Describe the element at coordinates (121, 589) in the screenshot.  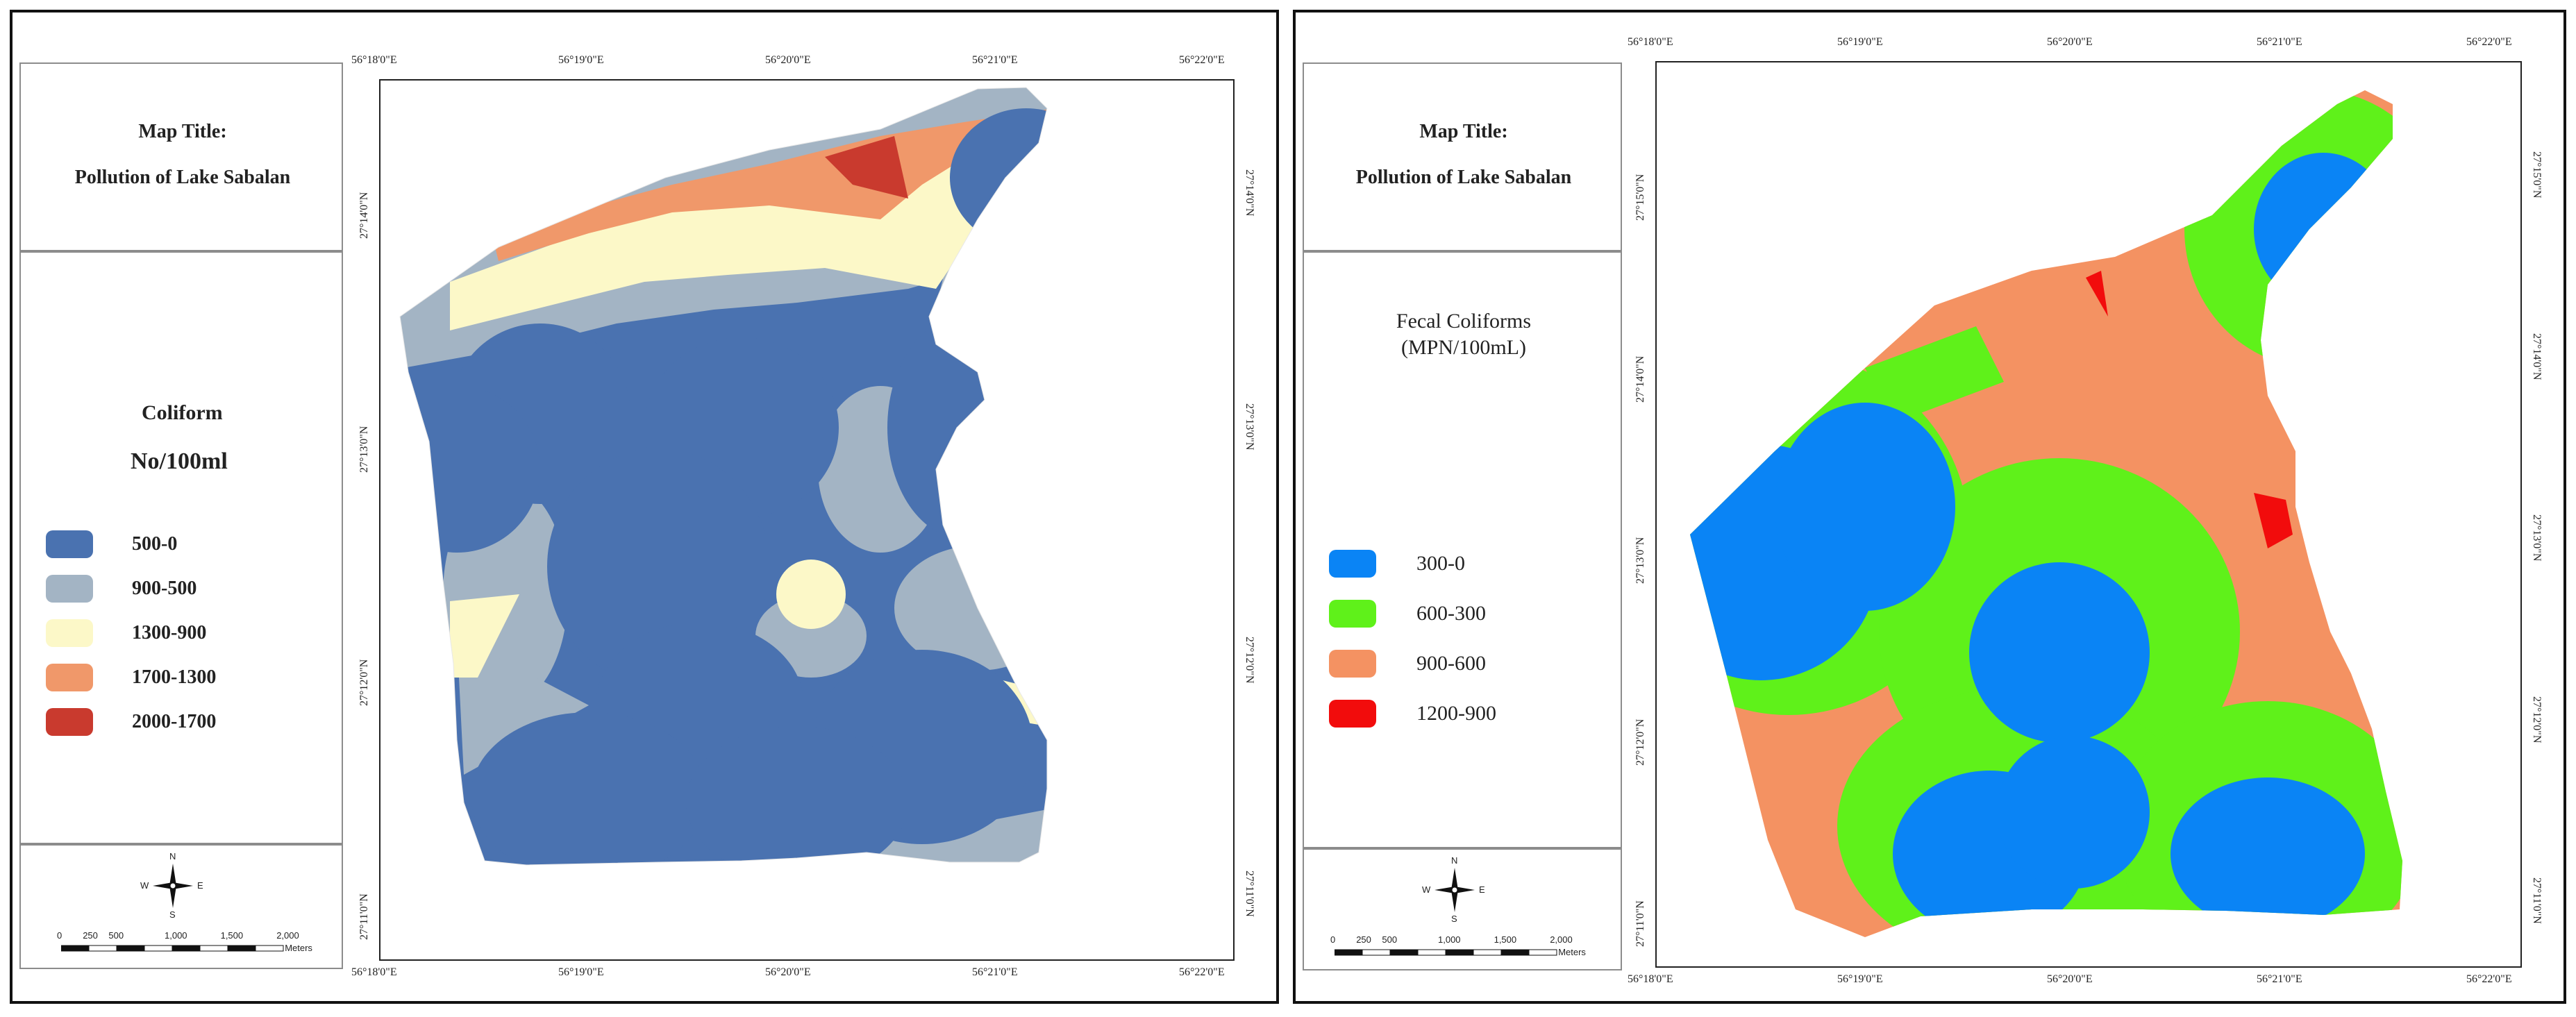
I see `legend-item: 900-500` at that location.